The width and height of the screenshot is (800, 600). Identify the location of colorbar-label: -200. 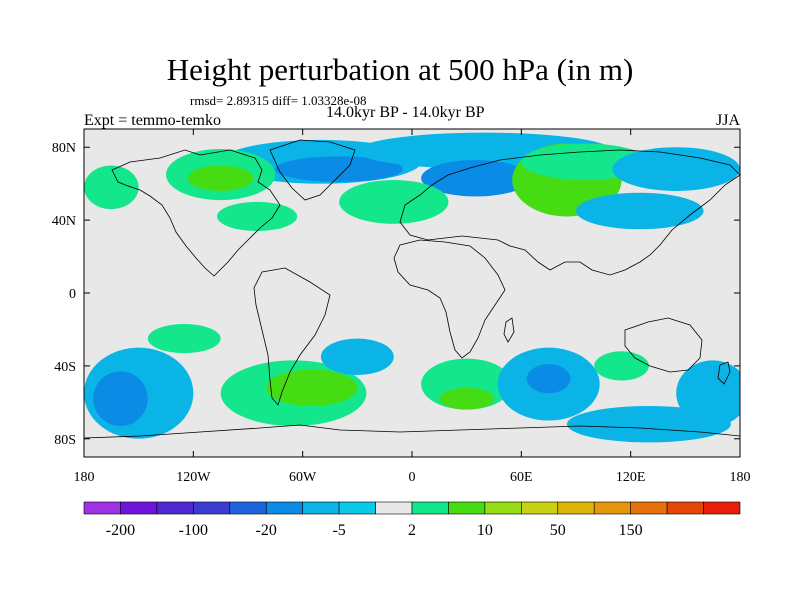
(120, 530).